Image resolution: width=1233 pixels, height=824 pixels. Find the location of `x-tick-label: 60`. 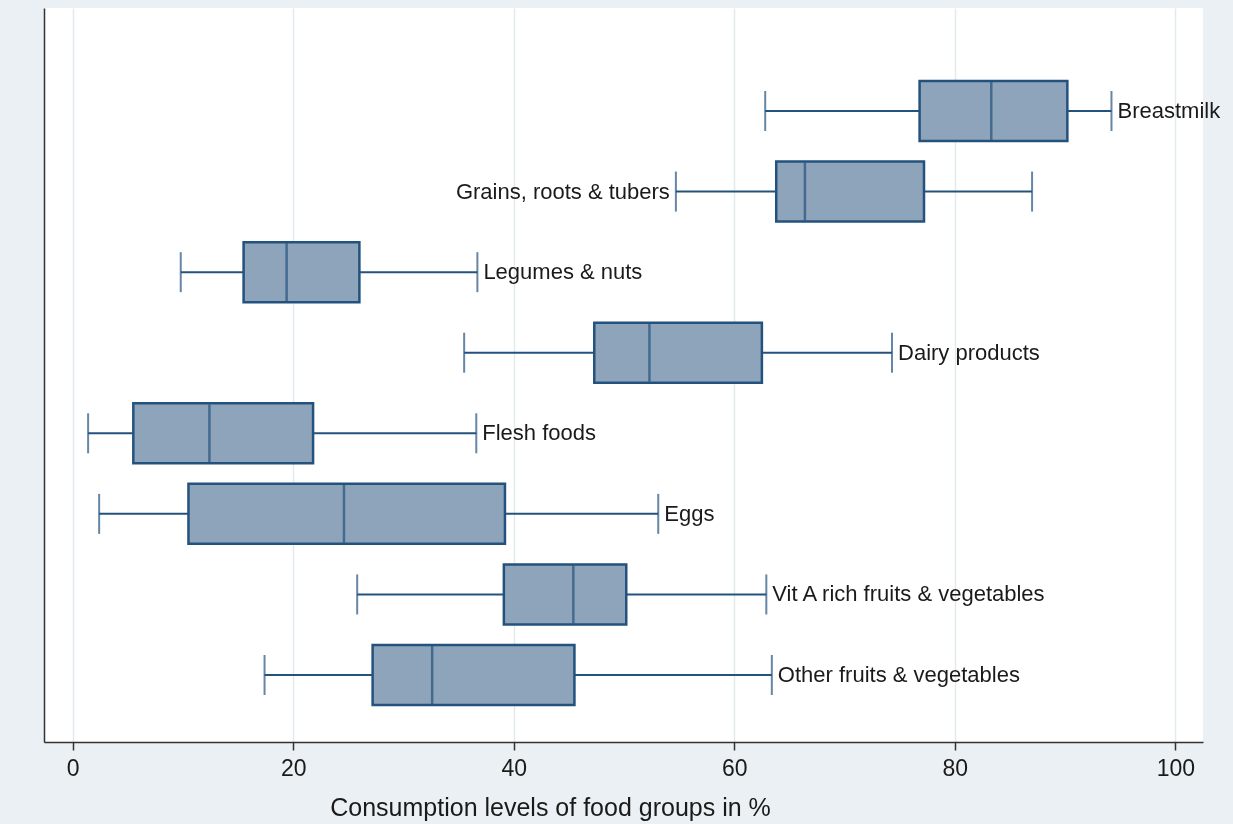

x-tick-label: 60 is located at coordinates (735, 767).